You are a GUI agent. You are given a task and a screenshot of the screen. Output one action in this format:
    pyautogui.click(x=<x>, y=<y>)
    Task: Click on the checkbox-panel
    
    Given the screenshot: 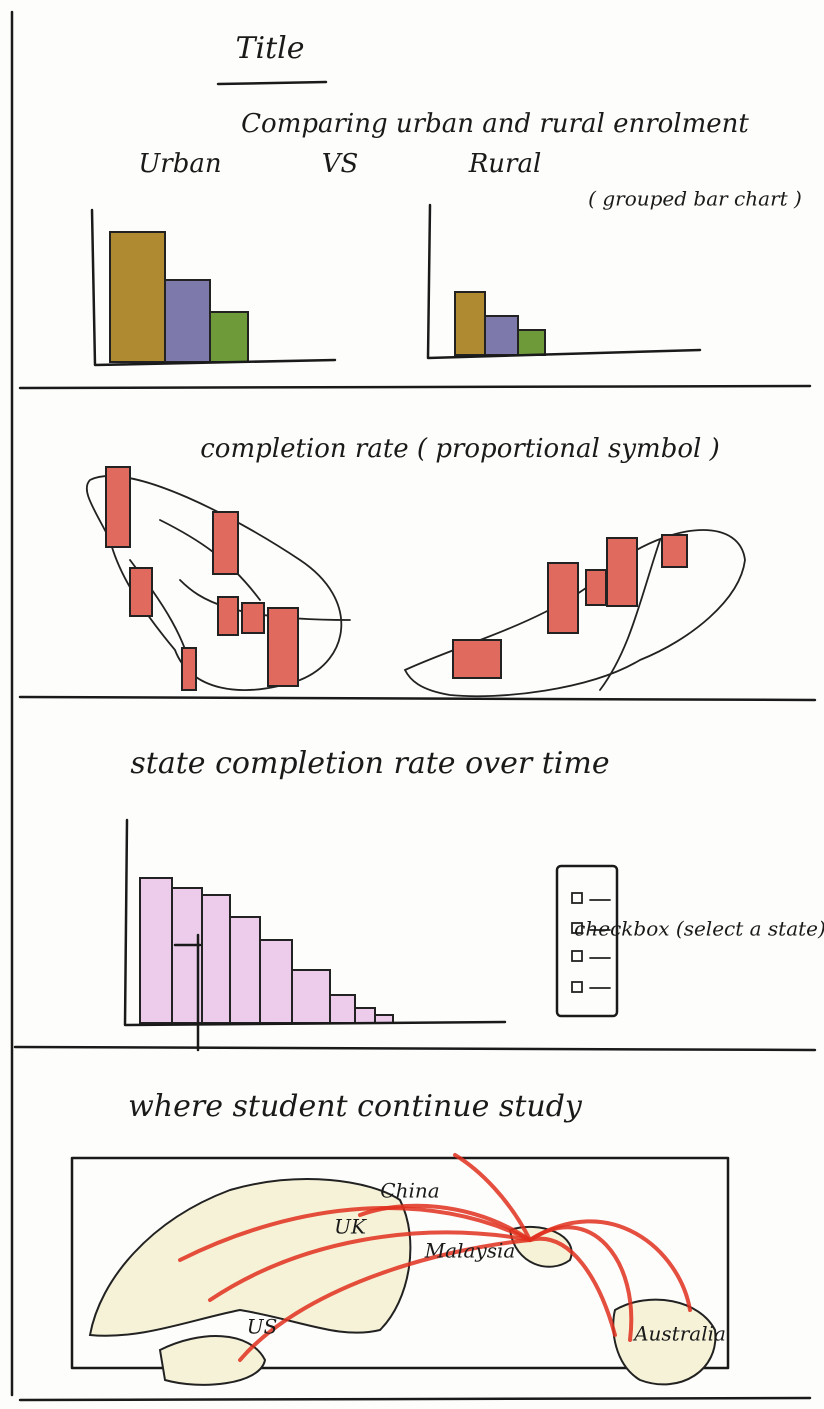 What is the action you would take?
    pyautogui.click(x=587, y=941)
    